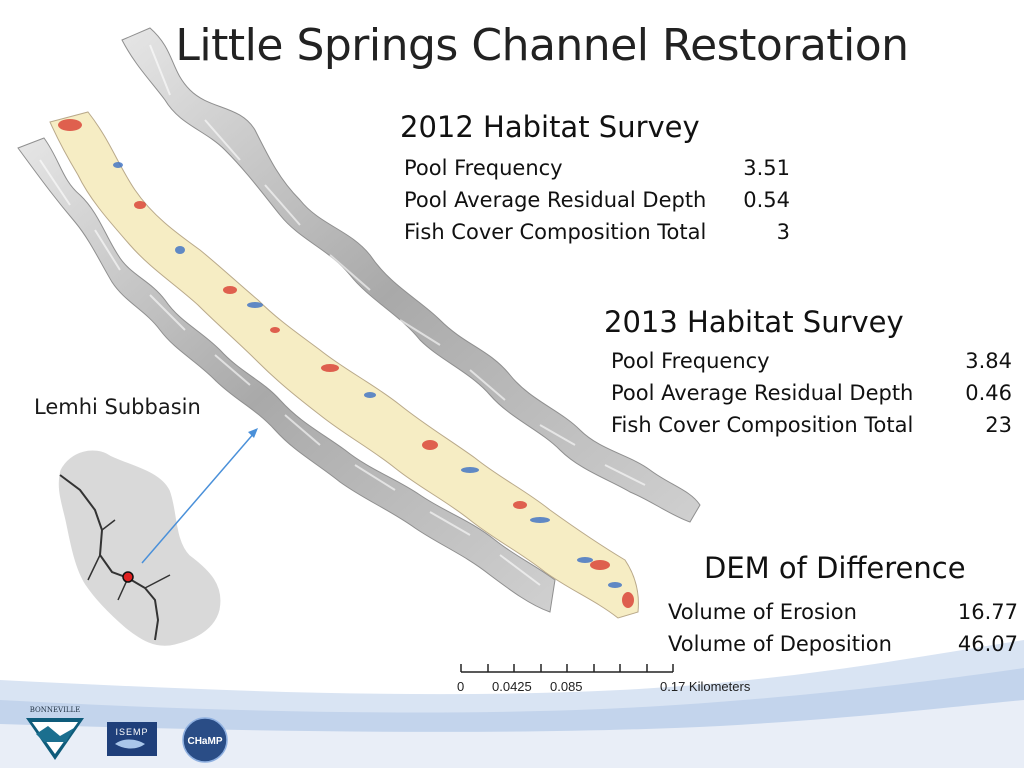 This screenshot has width=1024, height=768. I want to click on dod-row-value: 16.77, so click(987, 612).